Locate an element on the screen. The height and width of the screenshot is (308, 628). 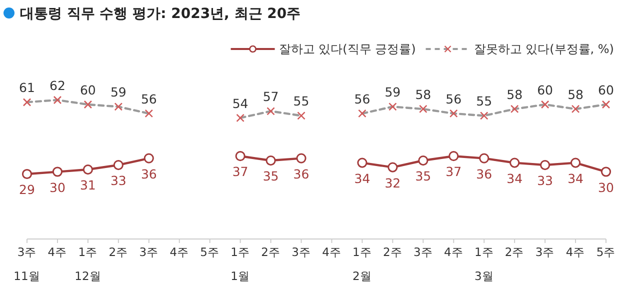
legend-label: 잘못하고 있다(부정률, %) is located at coordinates (544, 49).